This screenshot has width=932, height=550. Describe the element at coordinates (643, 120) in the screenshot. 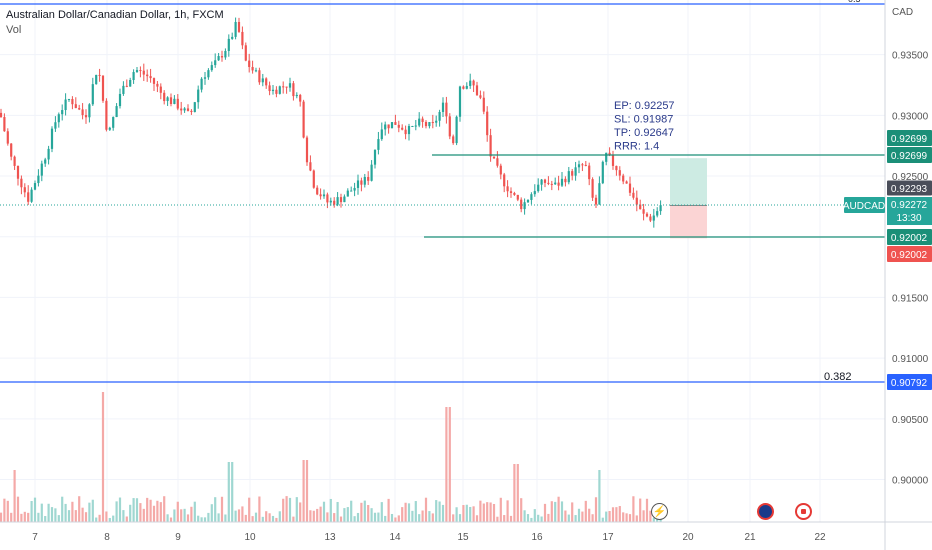

I see `trade-annotation-line: SL: 0.91987` at that location.